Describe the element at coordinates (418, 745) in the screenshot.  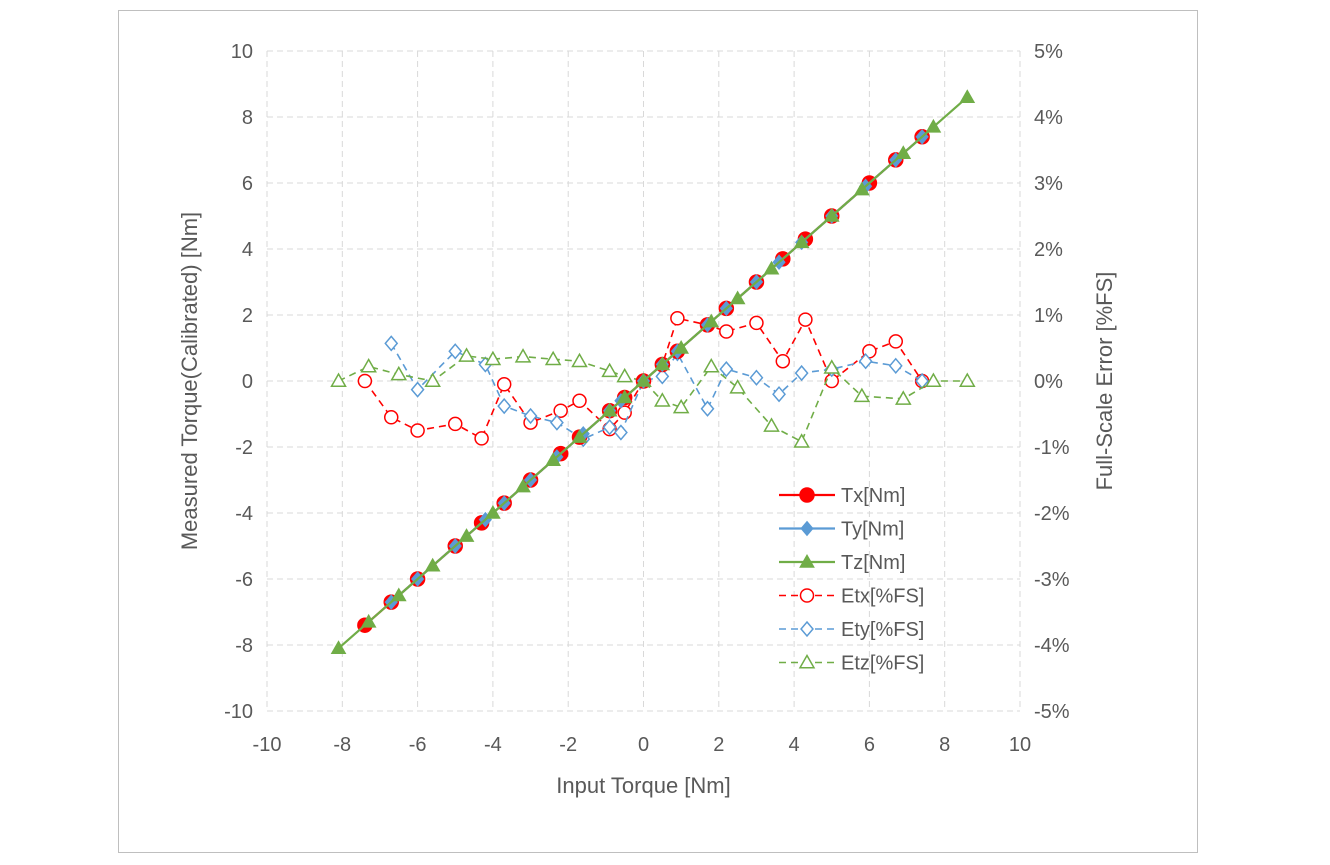
I see `x-tick-label: -6` at that location.